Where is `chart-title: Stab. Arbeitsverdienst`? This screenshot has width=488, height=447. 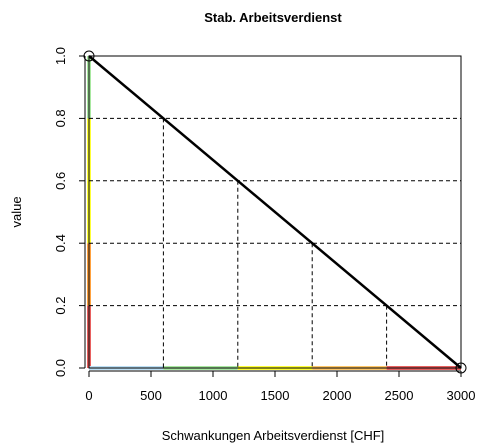 chart-title: Stab. Arbeitsverdienst is located at coordinates (273, 17).